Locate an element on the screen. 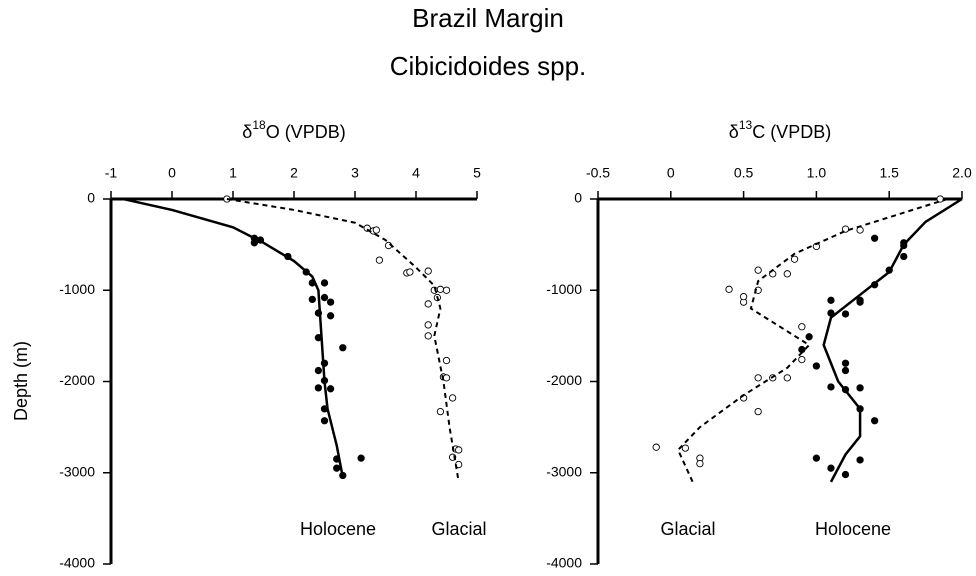 This screenshot has height=576, width=976. x-axis-label: δ18O (VPDB) is located at coordinates (293, 130).